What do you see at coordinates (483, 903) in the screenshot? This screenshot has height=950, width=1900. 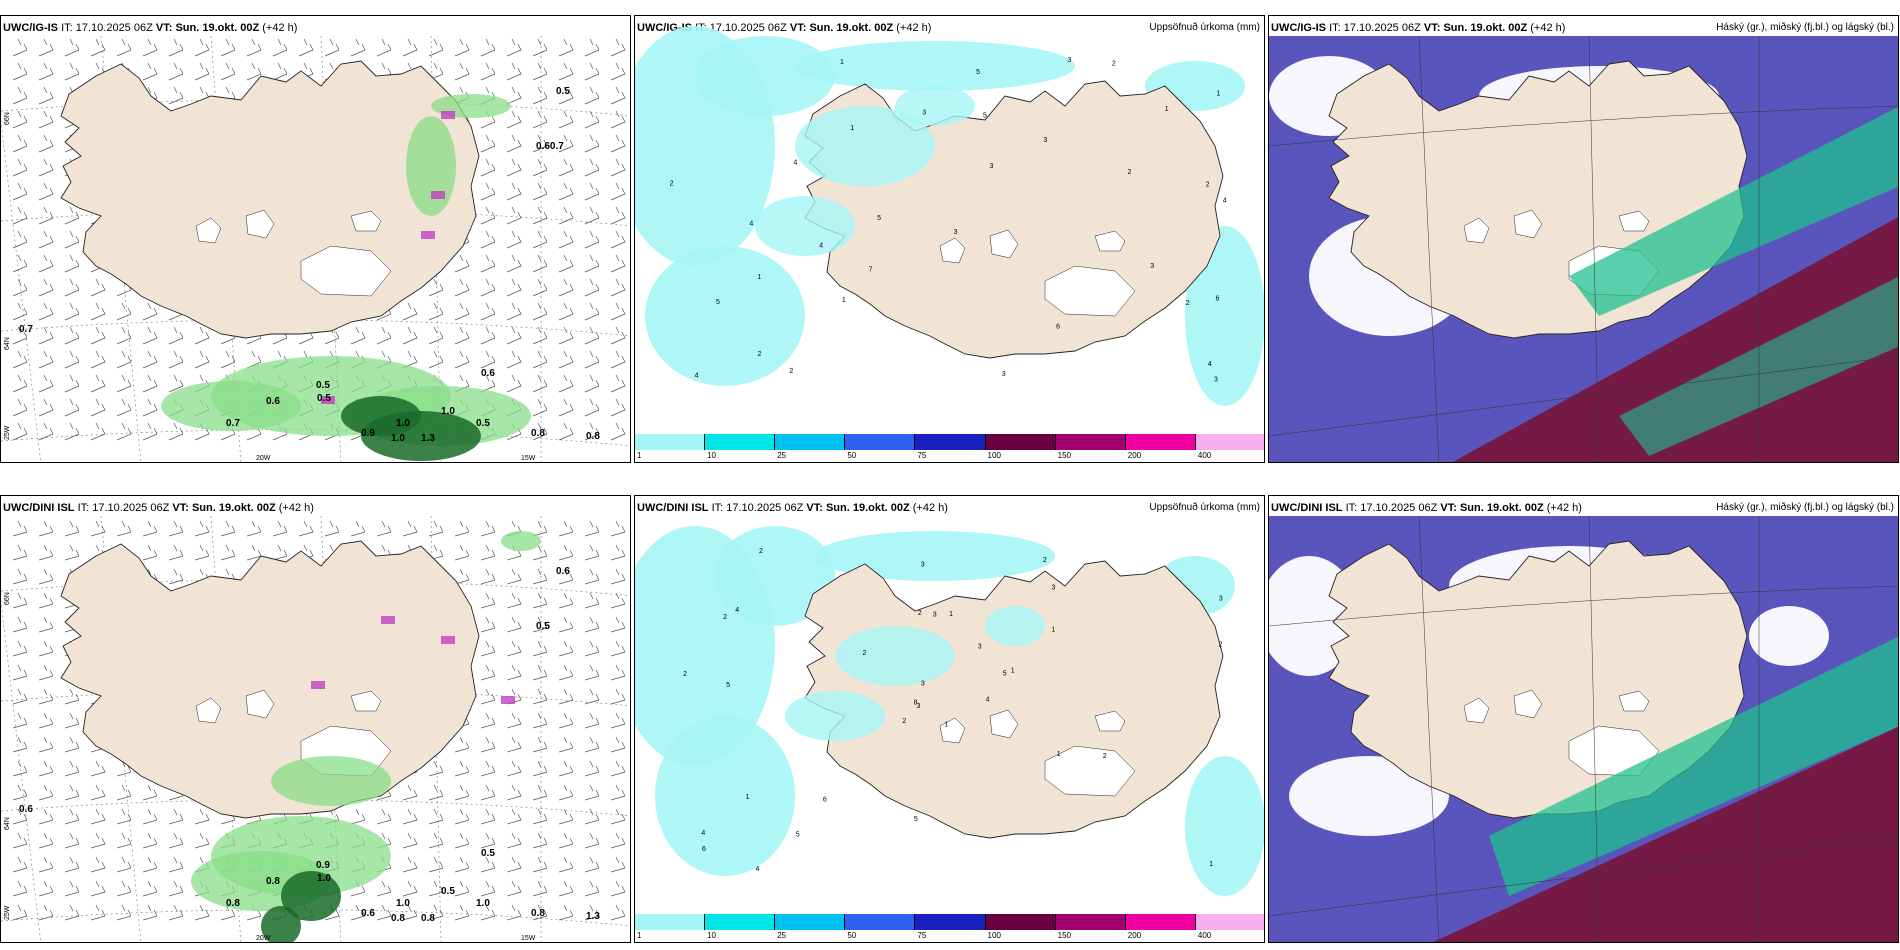 I see `precip-value-label: 1.0` at bounding box center [483, 903].